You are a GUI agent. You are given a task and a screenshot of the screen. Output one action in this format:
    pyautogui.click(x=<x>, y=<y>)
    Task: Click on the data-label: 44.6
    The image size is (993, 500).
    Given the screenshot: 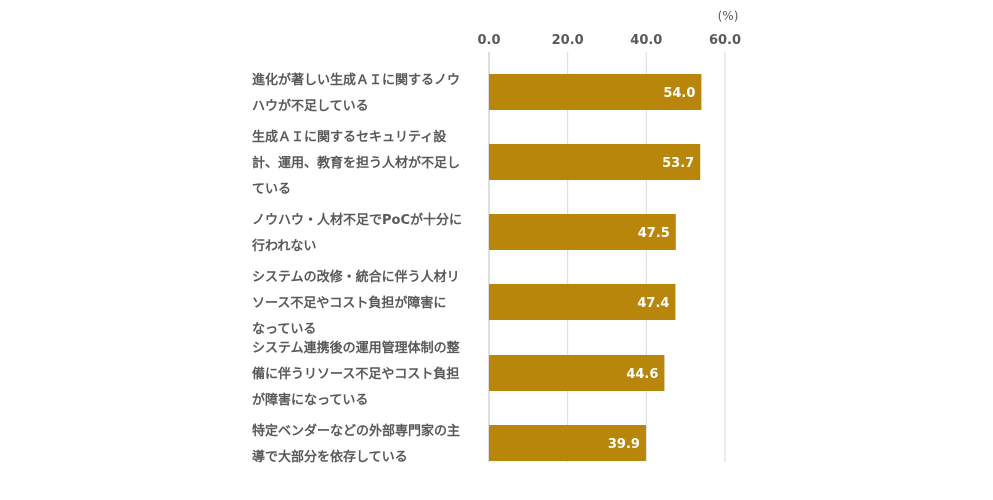 What is the action you would take?
    pyautogui.click(x=642, y=374)
    